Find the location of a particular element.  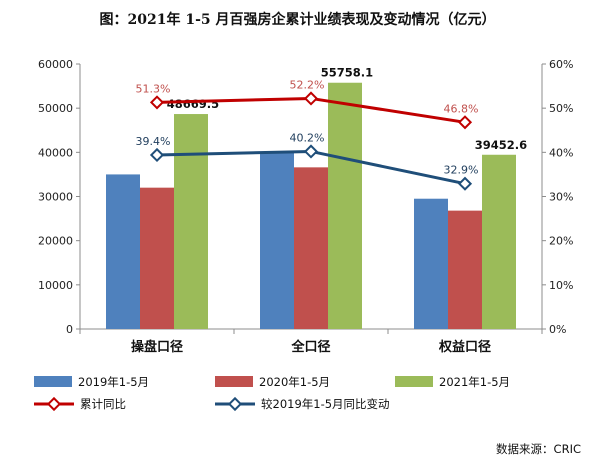

chart-title: 图：2021年 1-5 月百强房企累计业绩表现及变动情况（亿元） is located at coordinates (297, 20).